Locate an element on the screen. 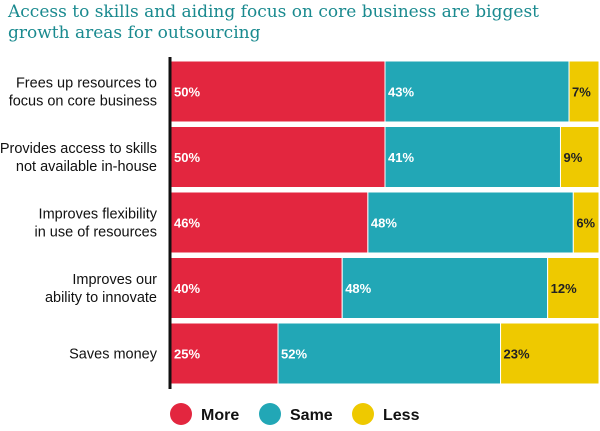 The width and height of the screenshot is (600, 431). category-label-3-line-0: Improves our is located at coordinates (114, 280).